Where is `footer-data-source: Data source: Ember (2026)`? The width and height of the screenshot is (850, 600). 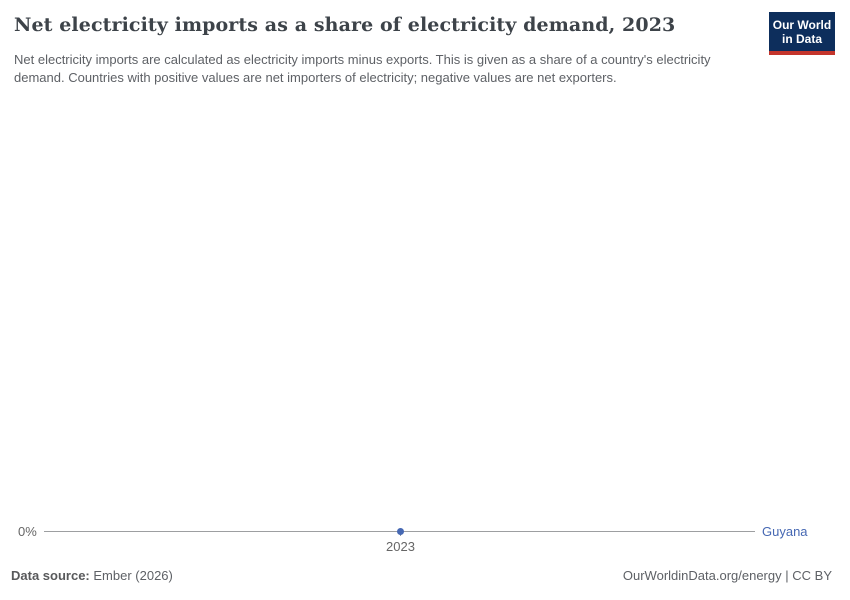 footer-data-source: Data source: Ember (2026) is located at coordinates (92, 575).